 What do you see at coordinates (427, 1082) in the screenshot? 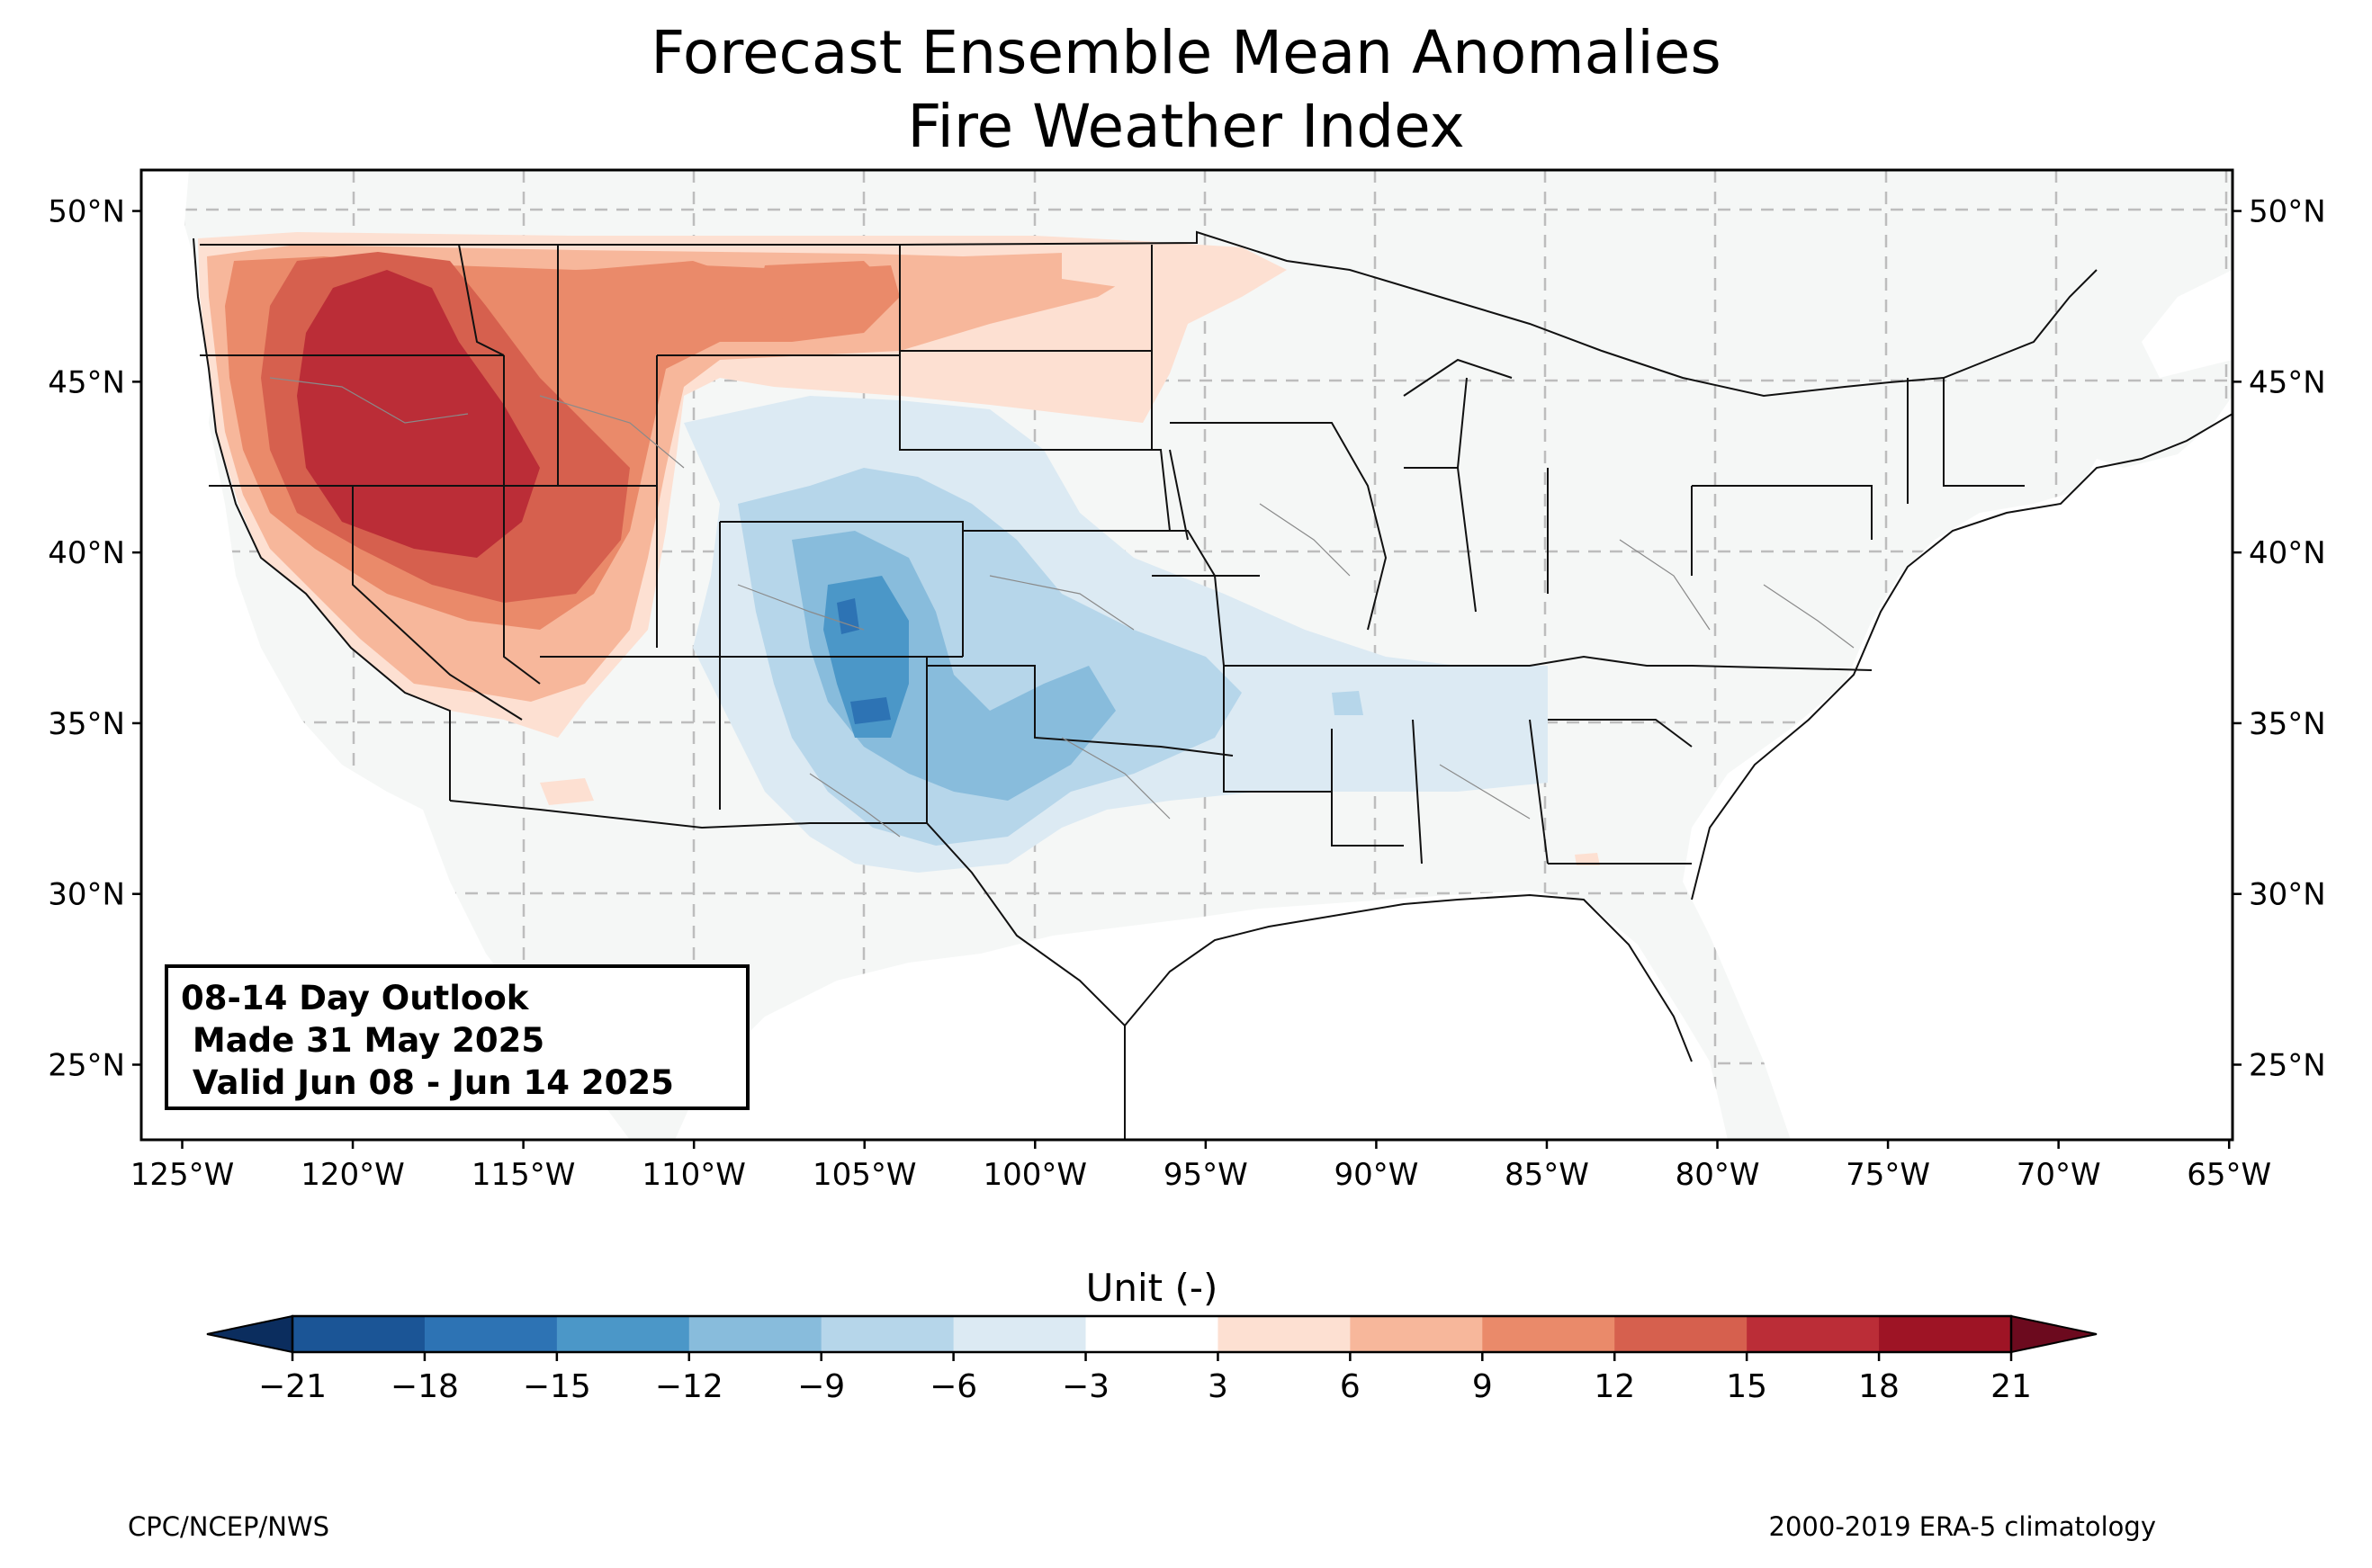
I see `outlook-valid-range: Valid Jun 08 - Jun 14 2025` at bounding box center [427, 1082].